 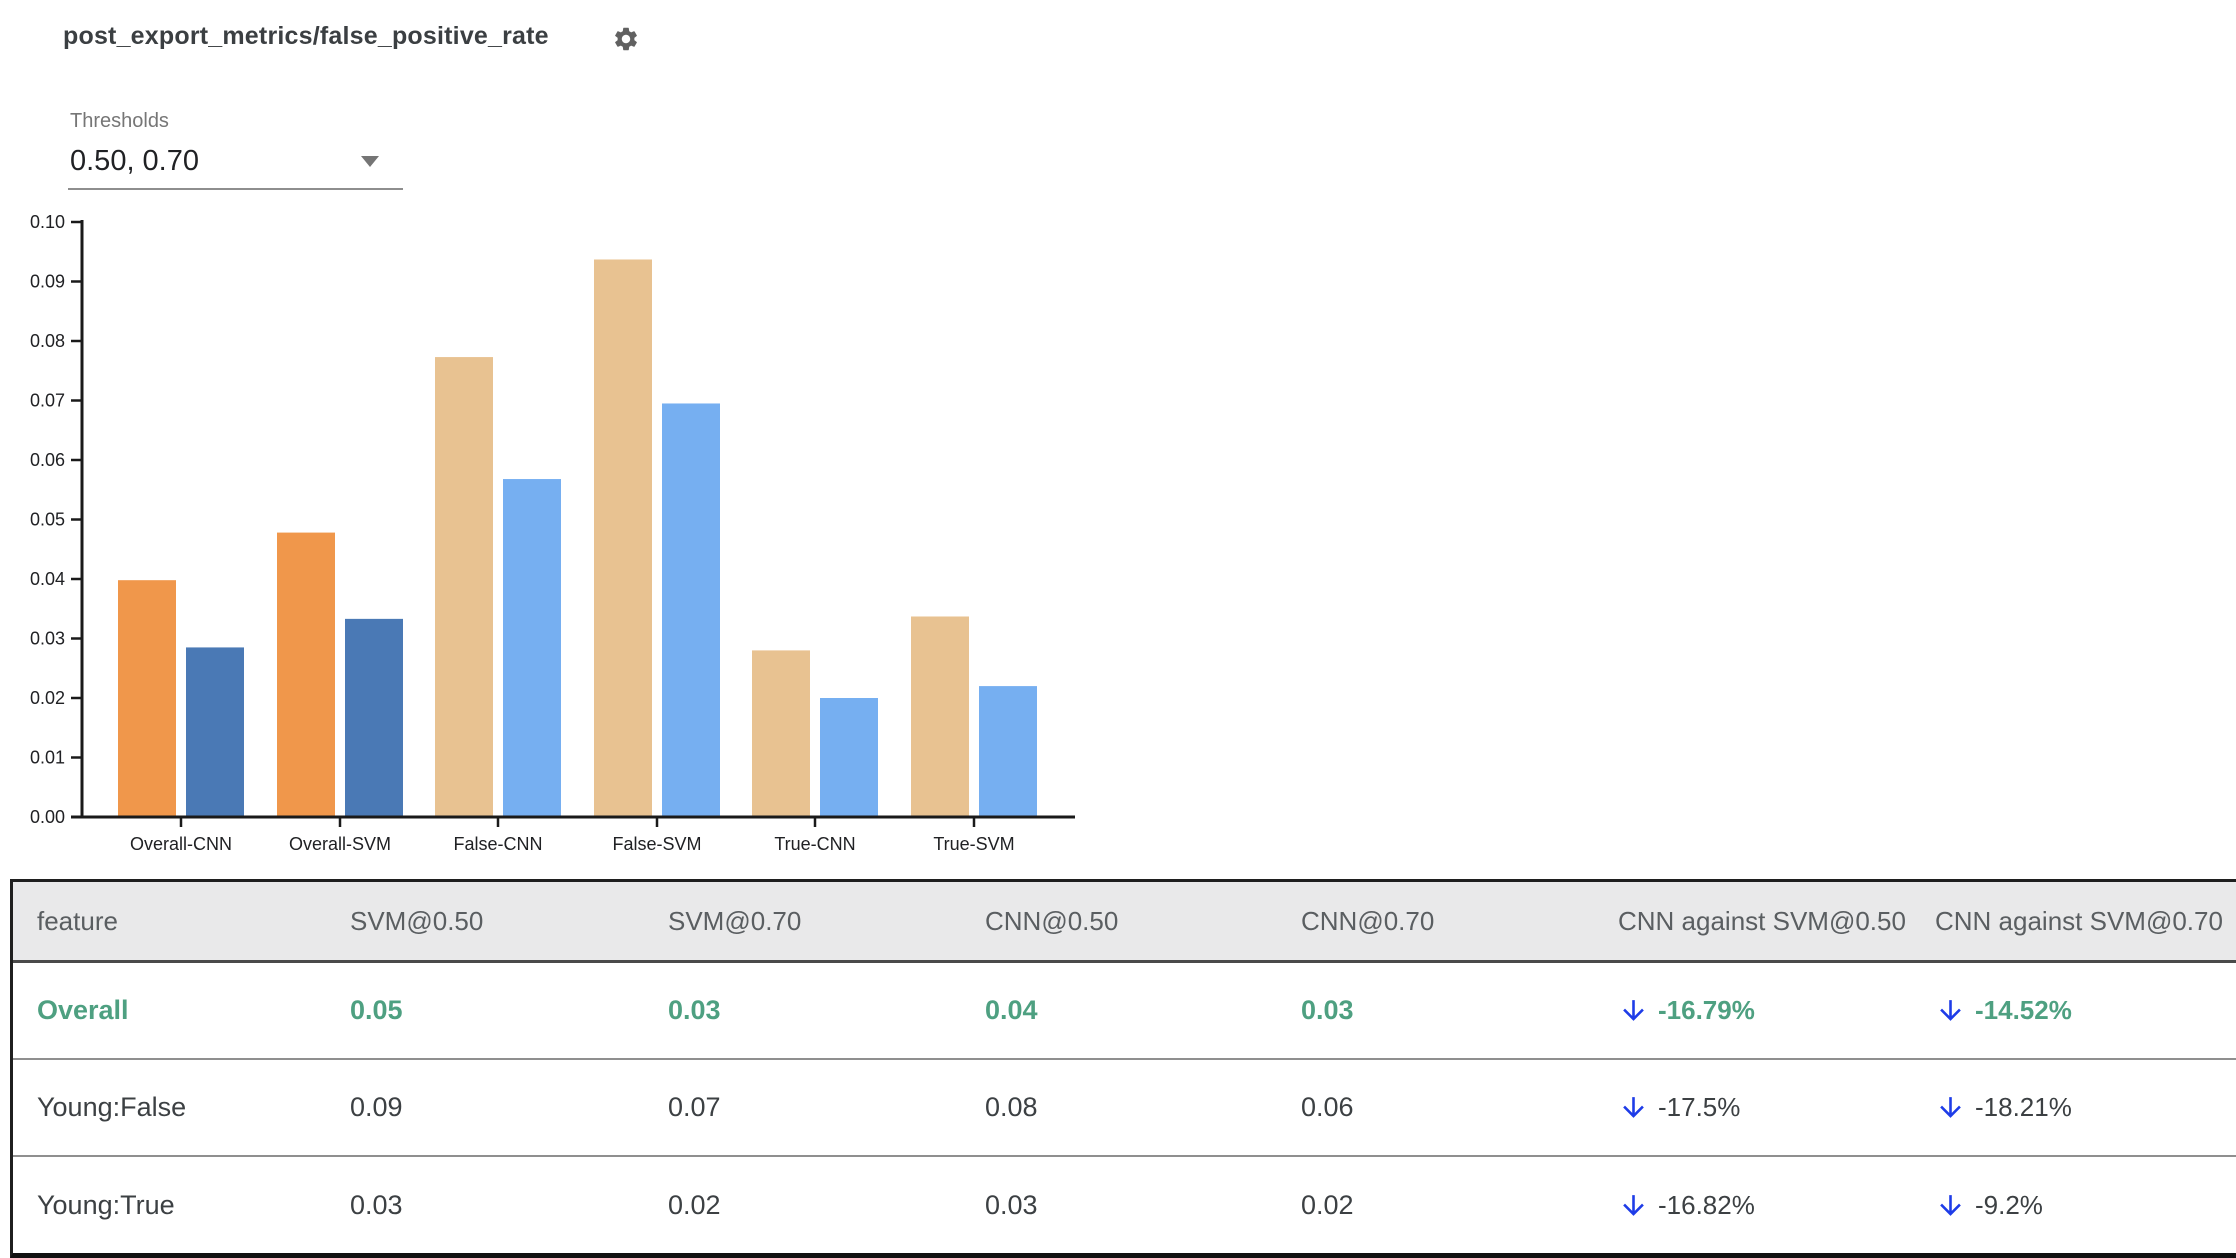 What do you see at coordinates (47, 222) in the screenshot?
I see `svg-text: 0.10` at bounding box center [47, 222].